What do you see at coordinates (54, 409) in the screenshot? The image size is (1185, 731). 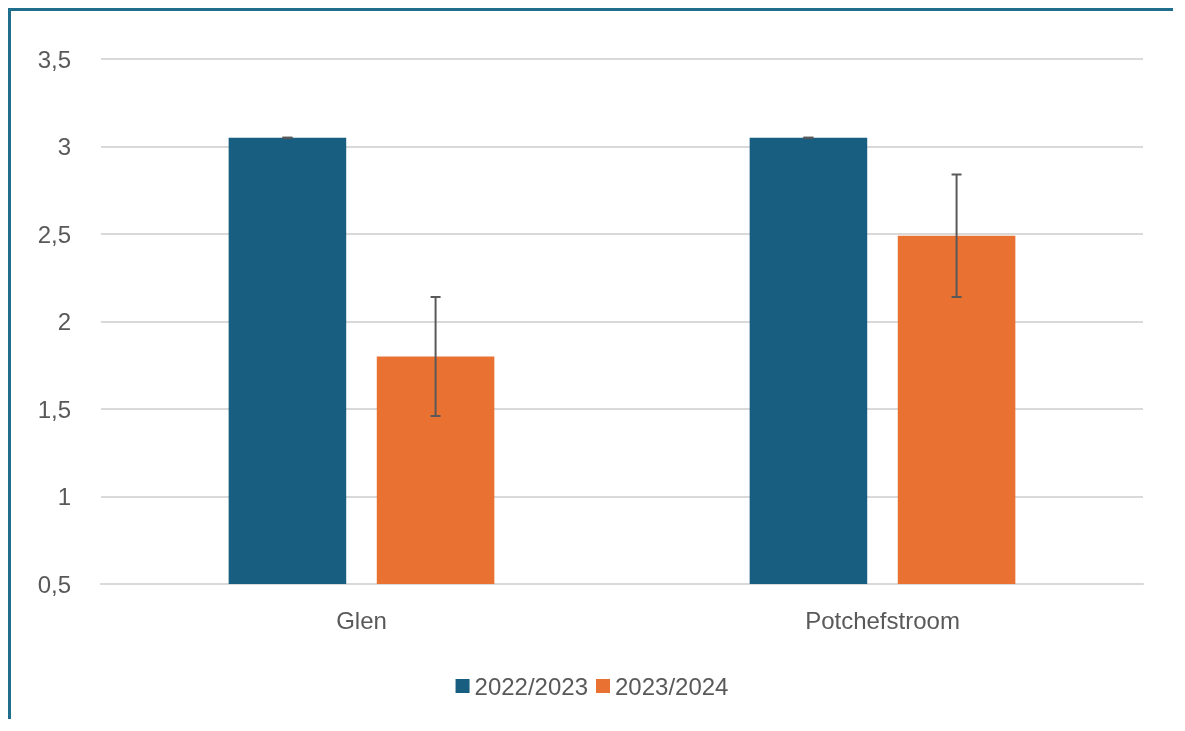 I see `y-tick-label: 1,5` at bounding box center [54, 409].